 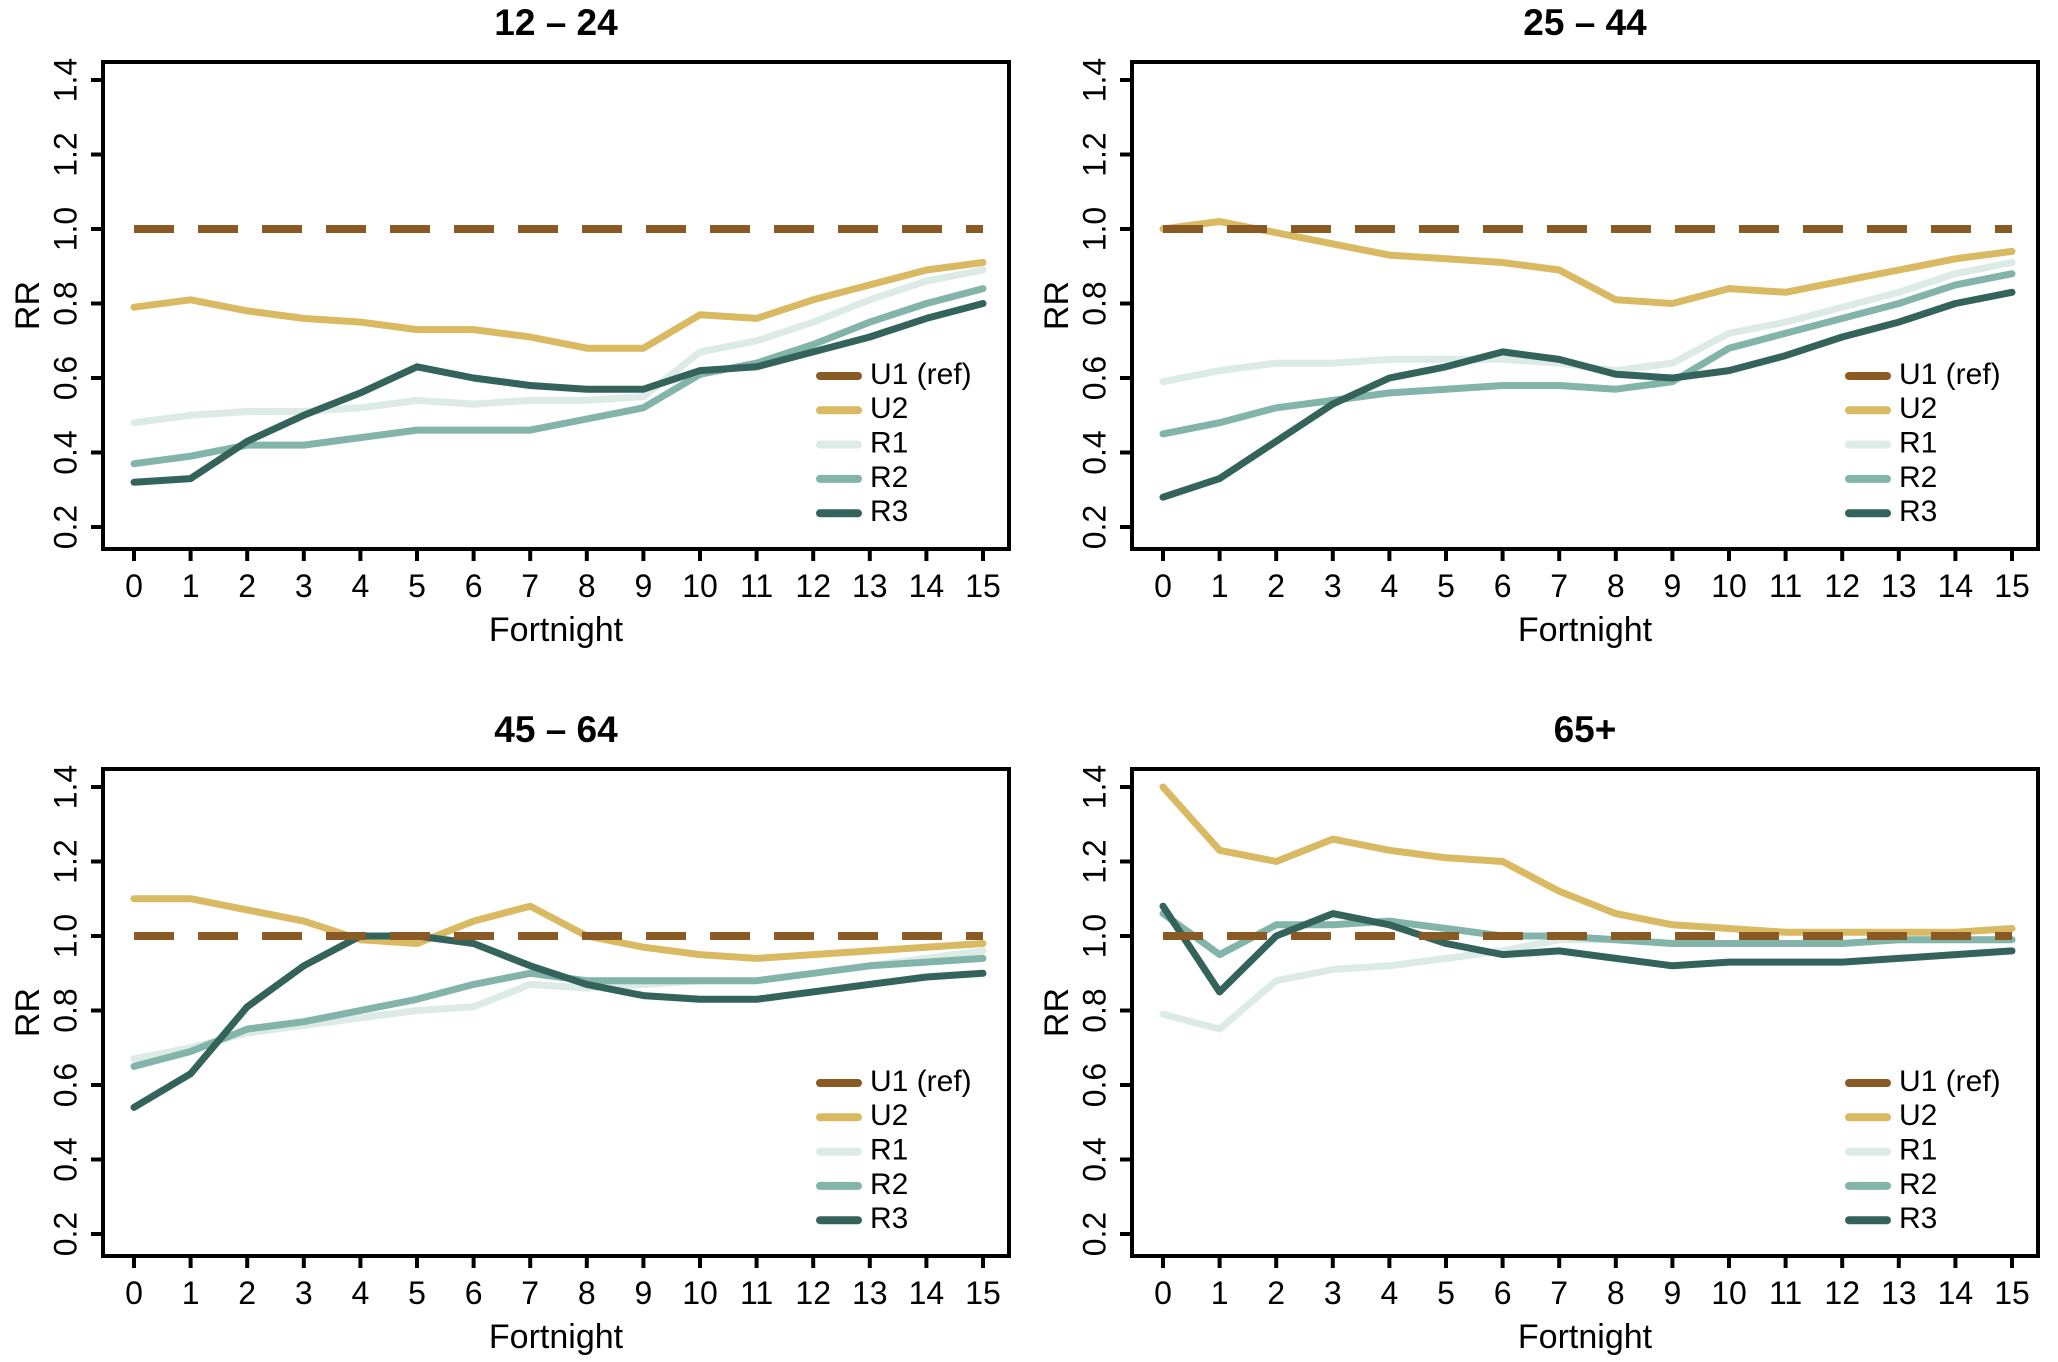 What do you see at coordinates (556, 630) in the screenshot?
I see `x-axis-label: Fortnight` at bounding box center [556, 630].